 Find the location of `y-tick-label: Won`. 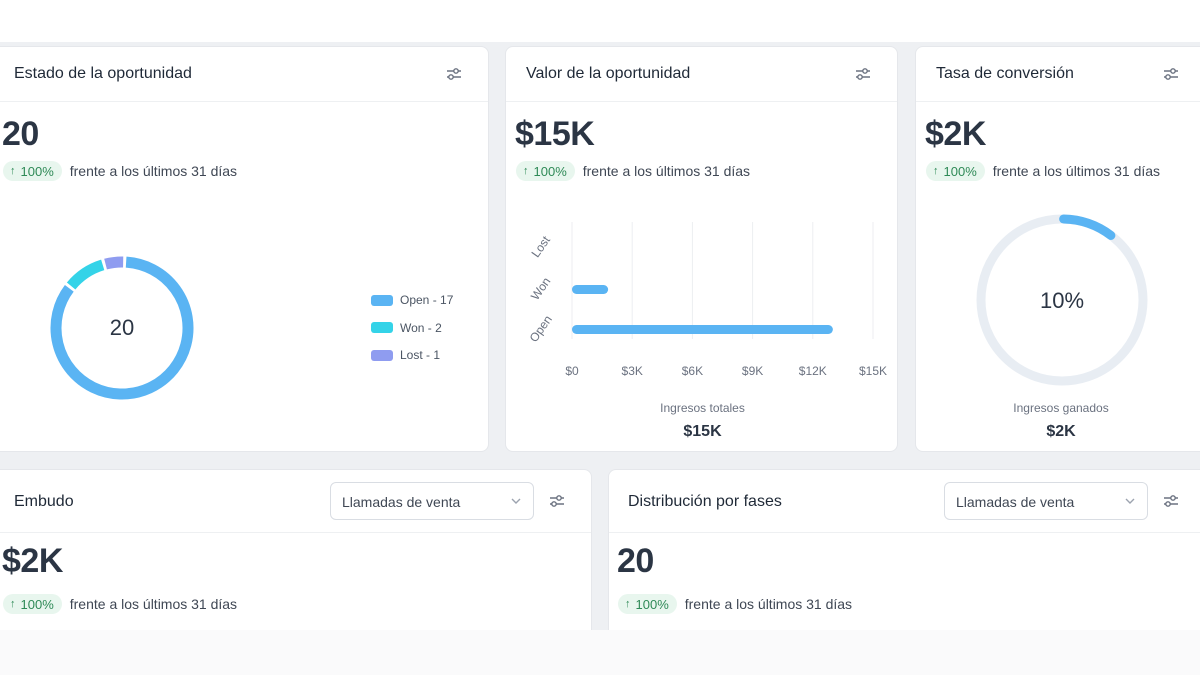

y-tick-label: Won is located at coordinates (541, 289).